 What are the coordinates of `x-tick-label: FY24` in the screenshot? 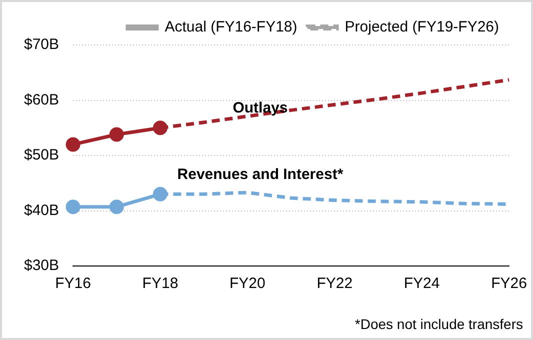 It's located at (422, 283).